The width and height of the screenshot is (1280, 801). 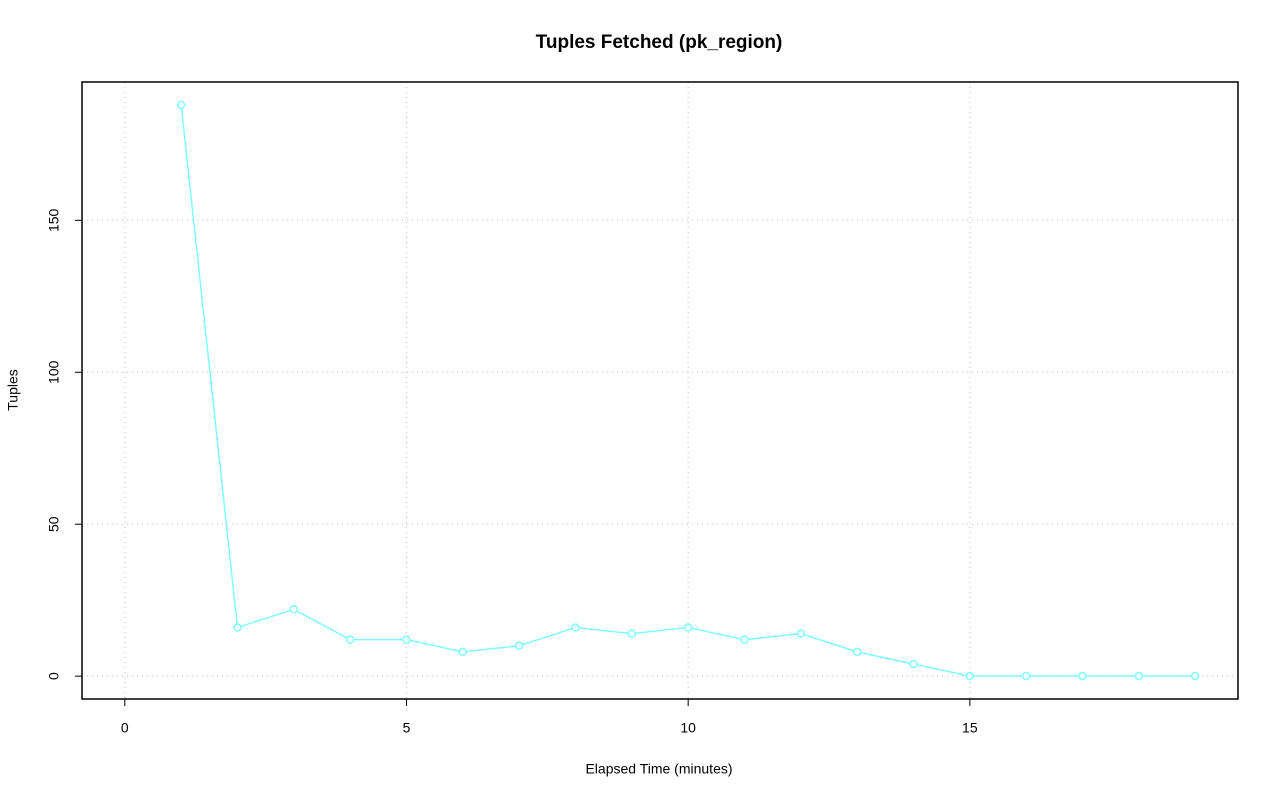 I want to click on chart-title: Tuples Fetched (pk_region), so click(x=659, y=42).